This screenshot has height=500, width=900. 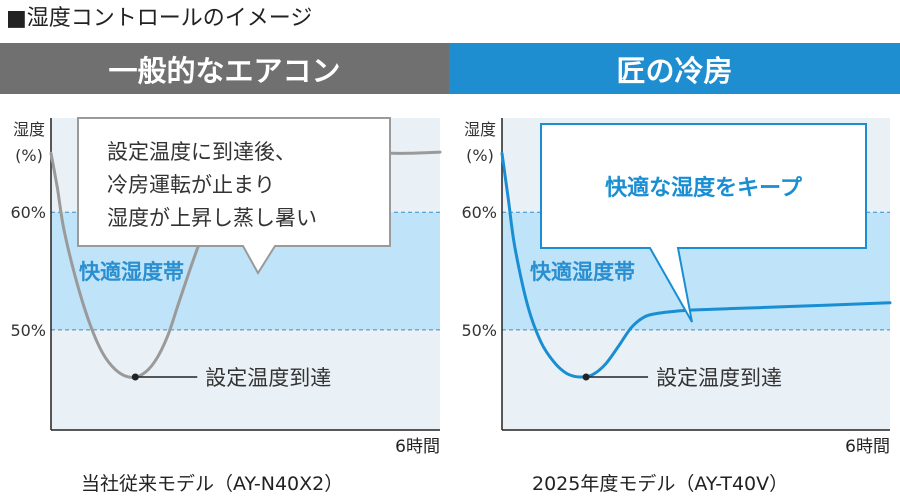 I want to click on callout-text-line: 設定温度に到達後、, so click(x=201, y=152).